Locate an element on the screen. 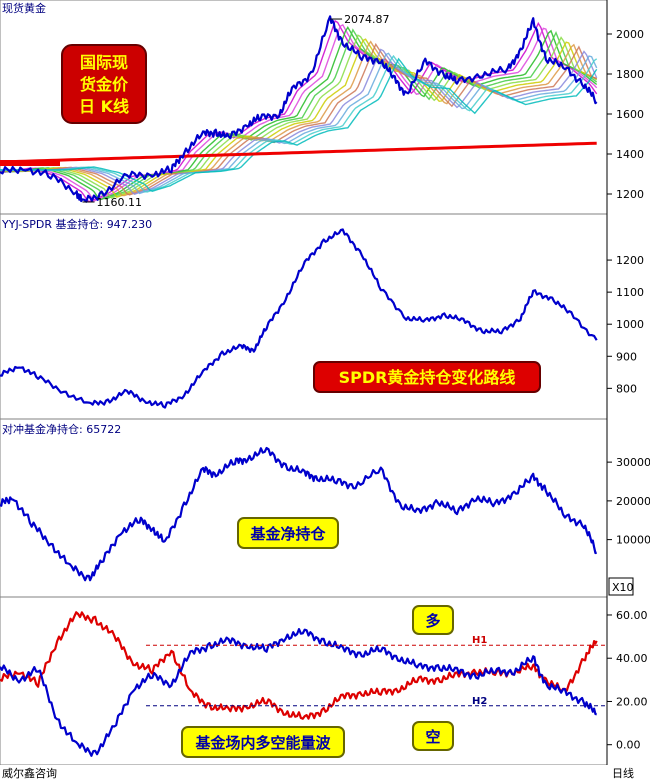 The image size is (650, 780). y-tick-label: 40.00 is located at coordinates (632, 658).